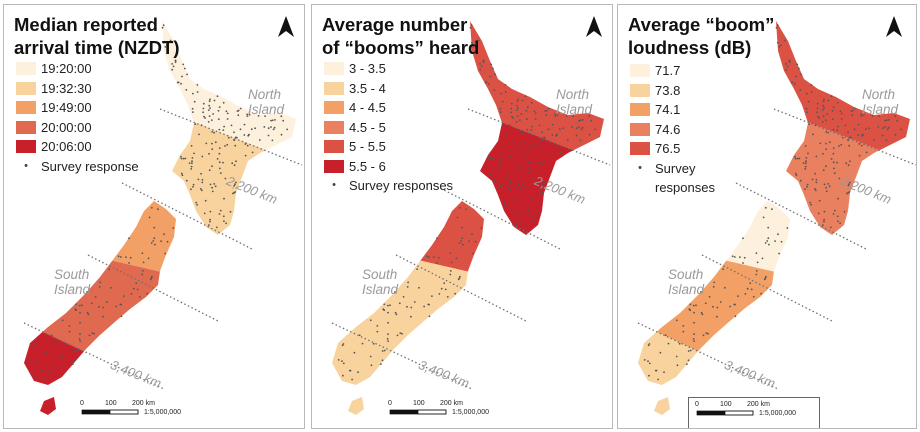 The image size is (920, 432). I want to click on title-line-1: Median reported, so click(86, 24).